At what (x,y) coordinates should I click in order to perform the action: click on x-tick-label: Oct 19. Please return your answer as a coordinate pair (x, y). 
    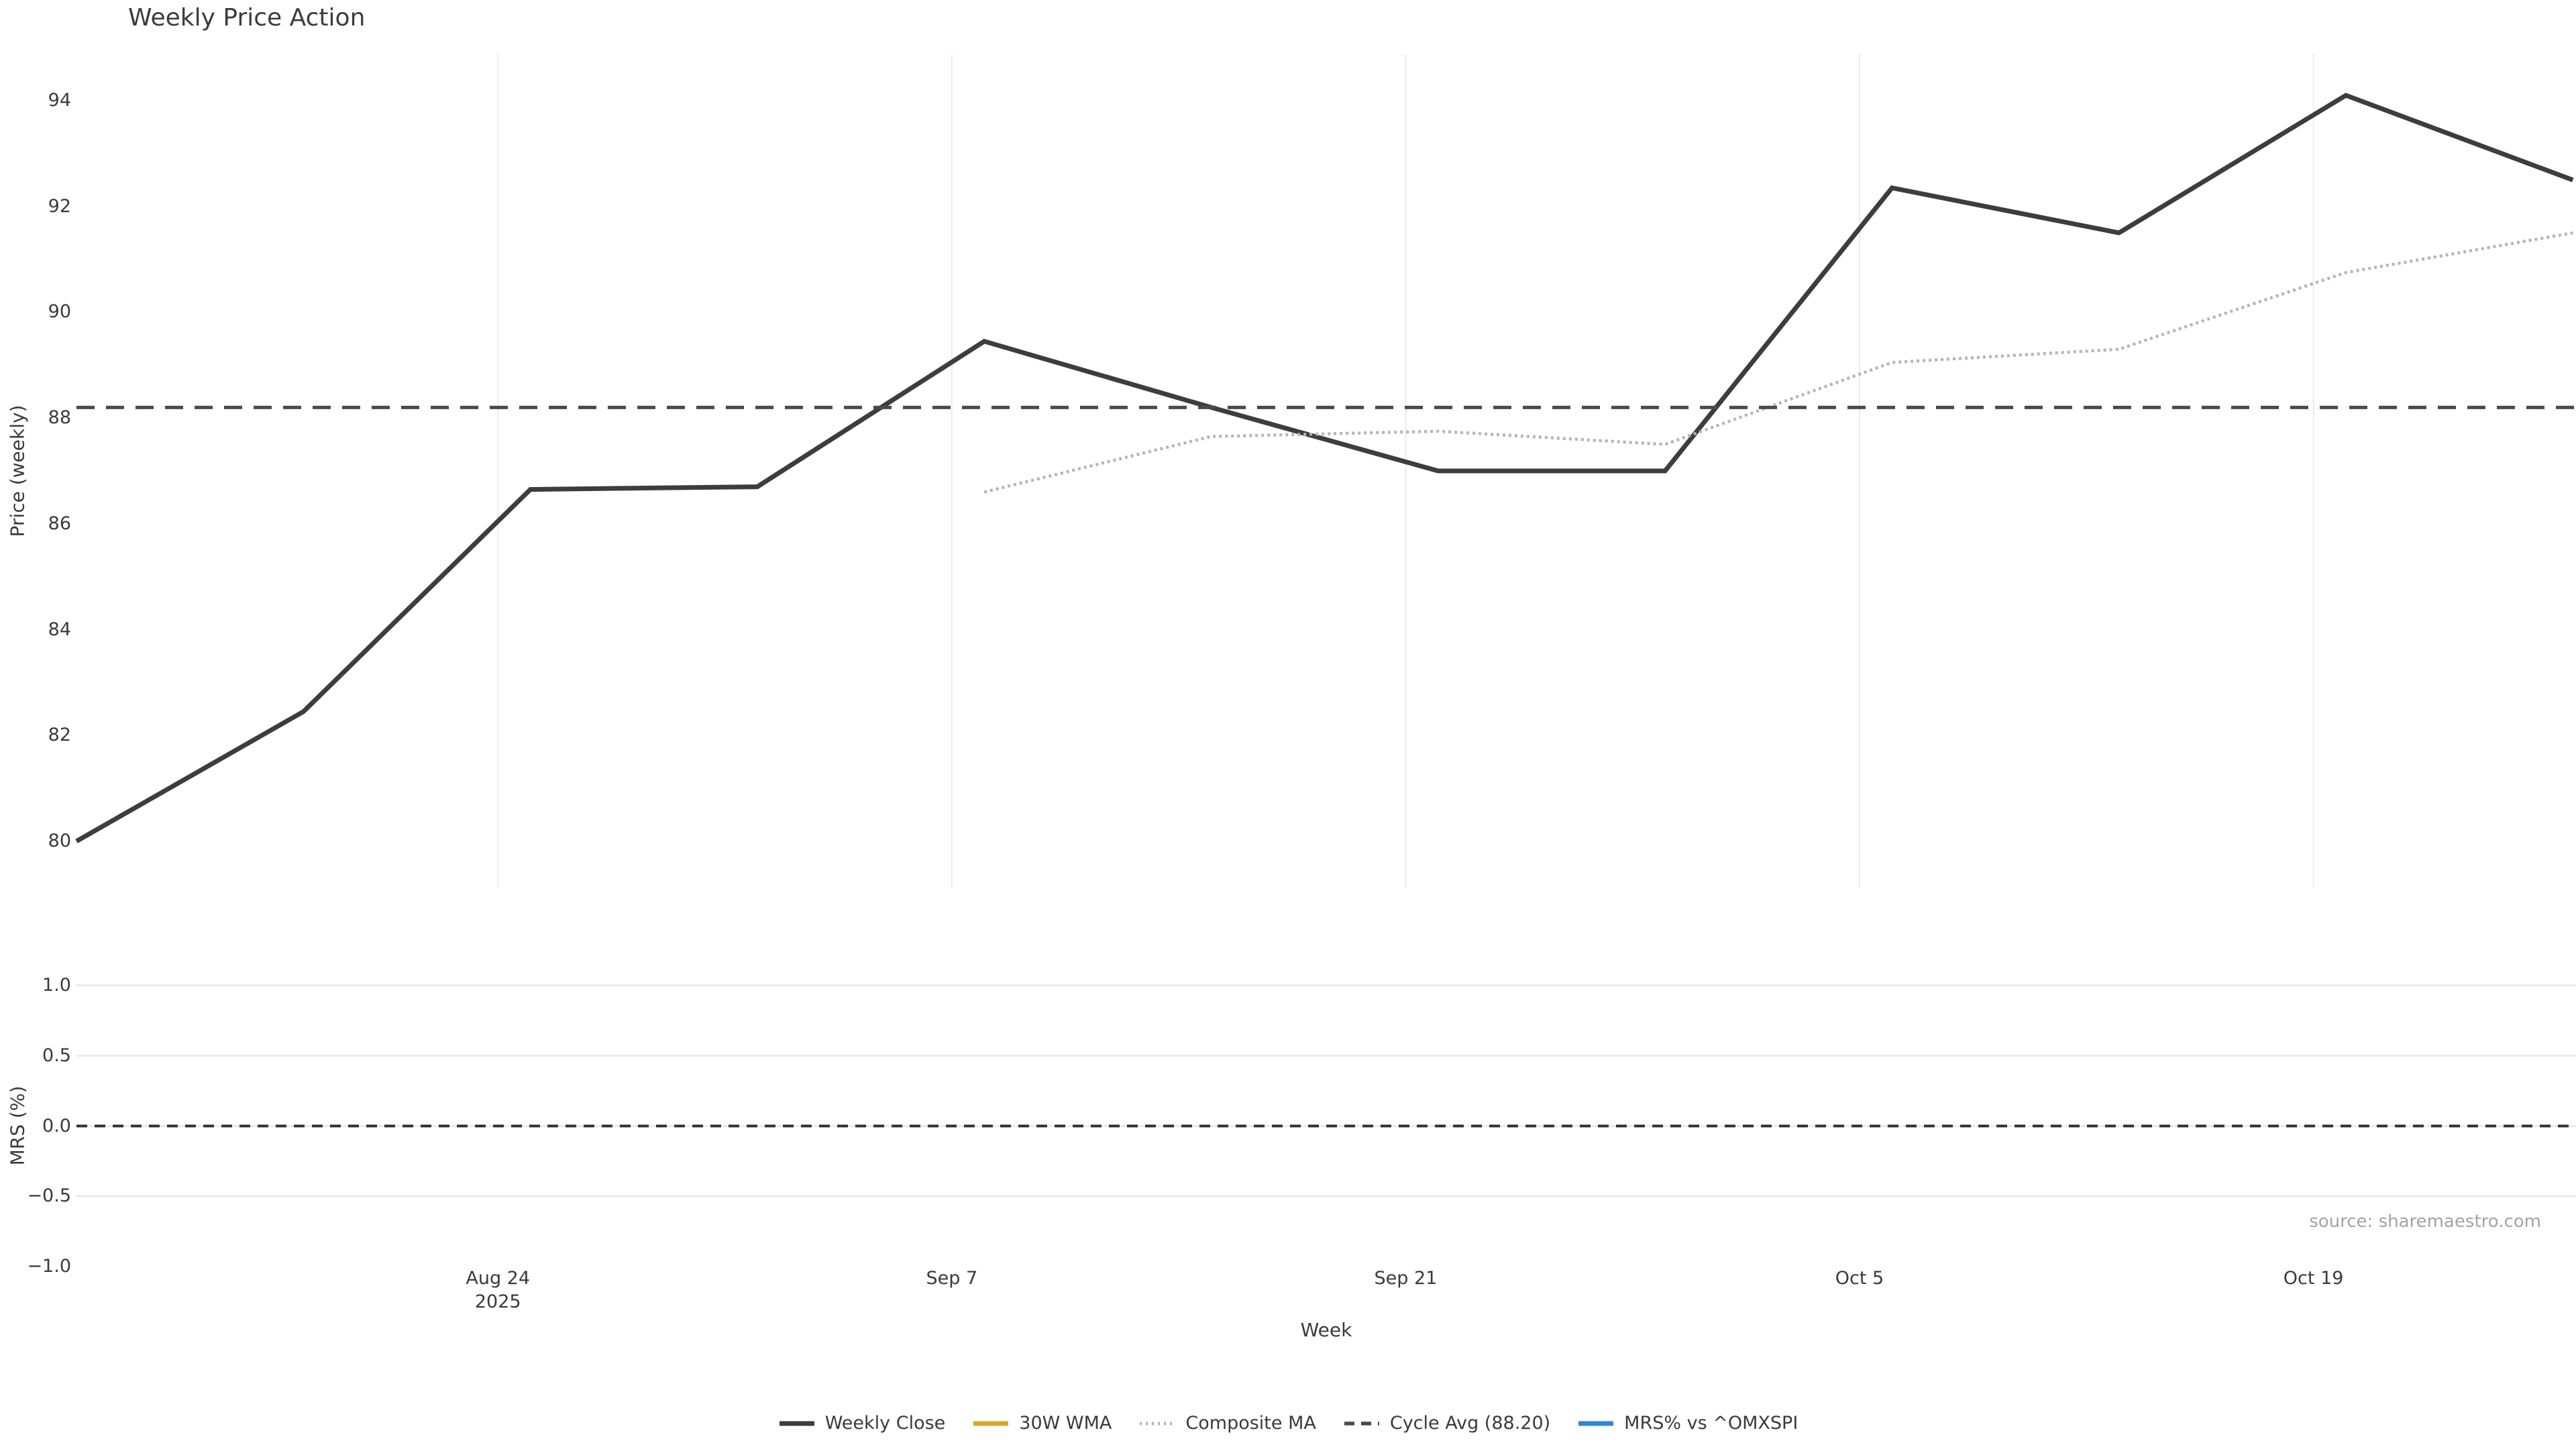
    Looking at the image, I should click on (2313, 1278).